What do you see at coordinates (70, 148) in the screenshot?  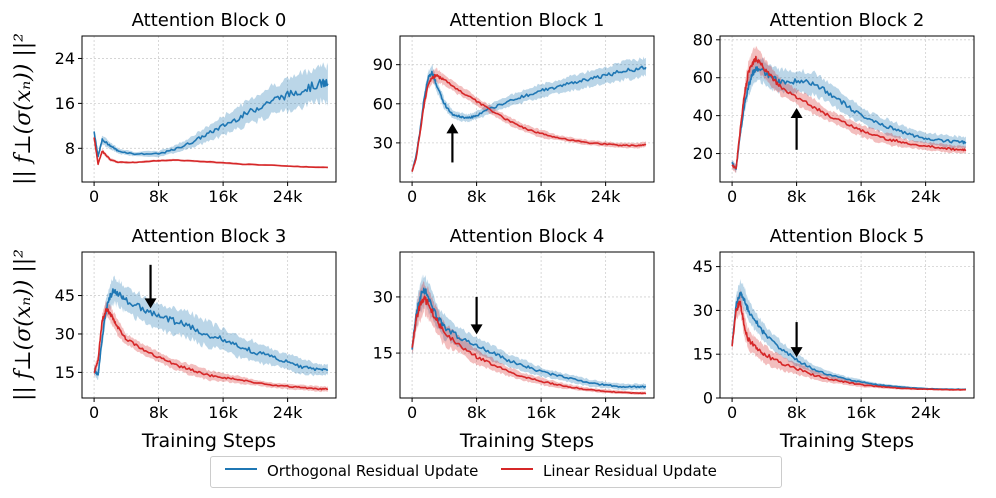 I see `y-tick-label: 8` at bounding box center [70, 148].